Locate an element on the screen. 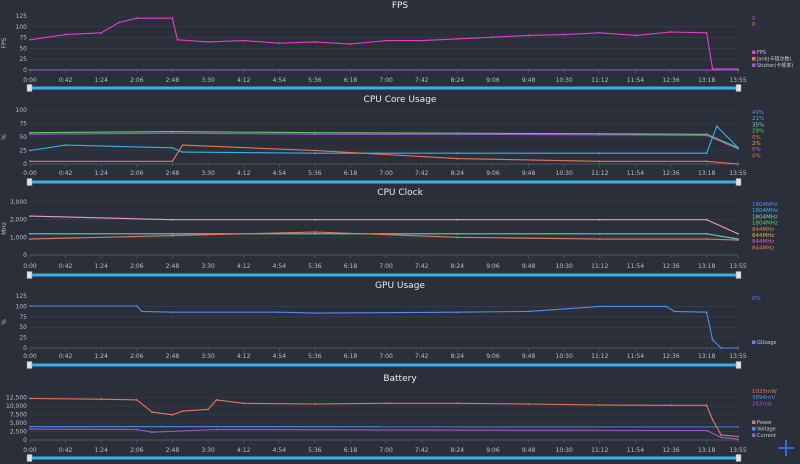 This screenshot has width=800, height=464. x-tick-label: 0:00 is located at coordinates (30, 173).